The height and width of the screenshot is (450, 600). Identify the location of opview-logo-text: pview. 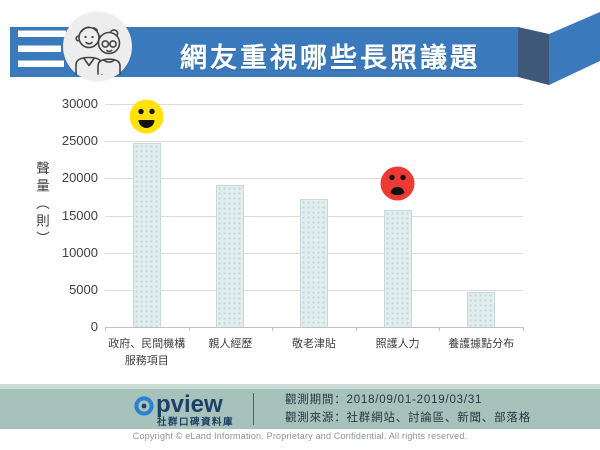
(189, 404).